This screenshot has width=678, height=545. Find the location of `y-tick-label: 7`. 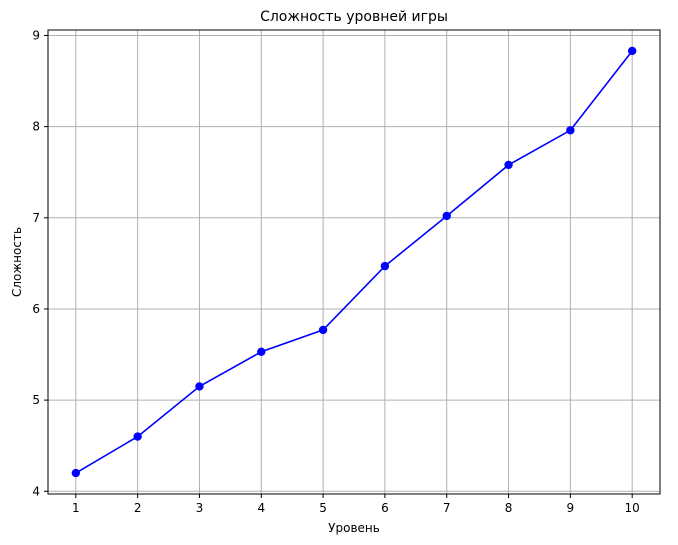

y-tick-label: 7 is located at coordinates (36, 218).